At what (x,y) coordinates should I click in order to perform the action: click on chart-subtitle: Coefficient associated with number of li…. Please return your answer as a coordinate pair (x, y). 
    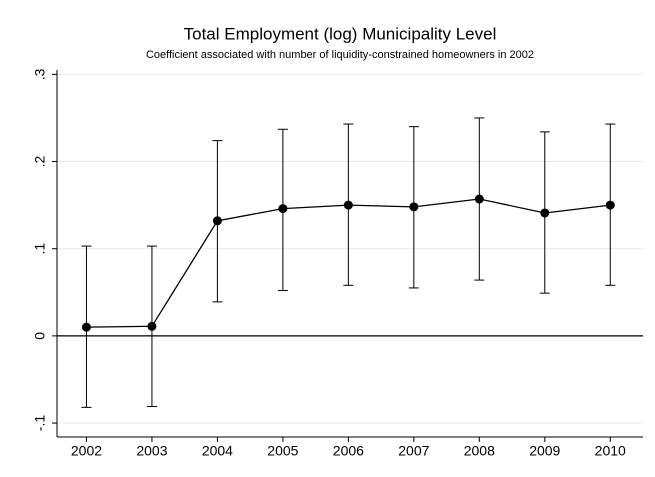
    Looking at the image, I should click on (340, 55).